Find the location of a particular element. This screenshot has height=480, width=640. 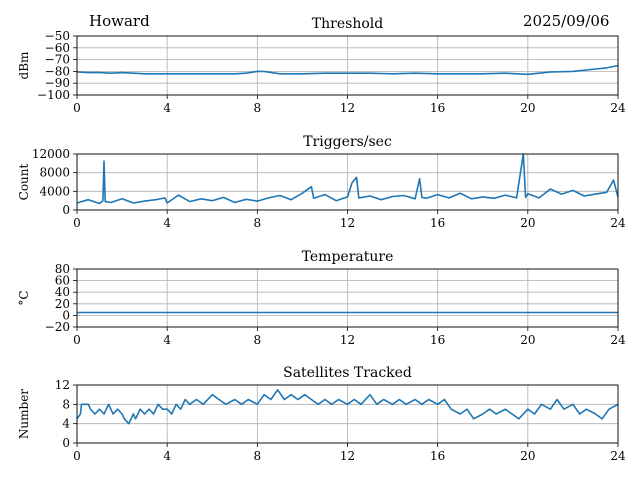

y-tick-label: 12 is located at coordinates (62, 385).